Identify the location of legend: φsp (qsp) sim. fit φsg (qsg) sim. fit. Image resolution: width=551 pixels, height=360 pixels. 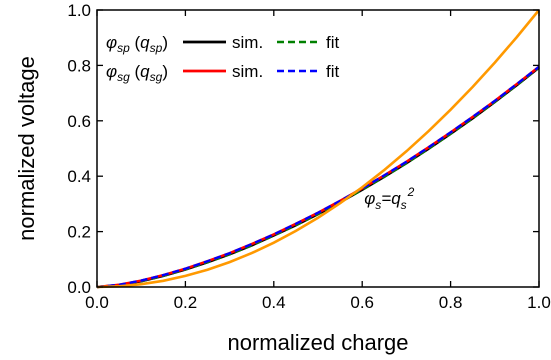
(223, 58).